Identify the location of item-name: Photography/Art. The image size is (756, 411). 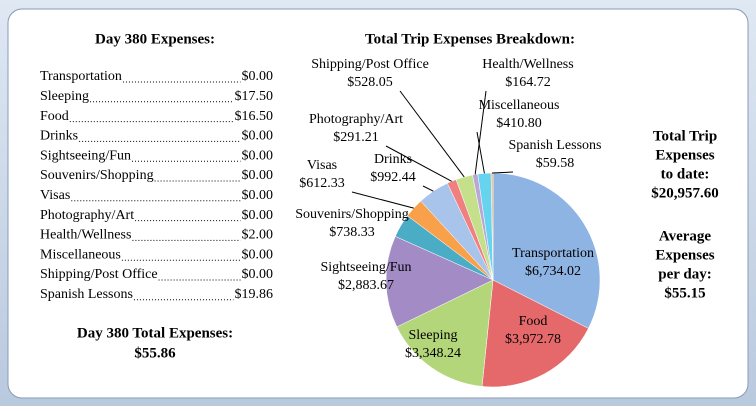
(87, 215).